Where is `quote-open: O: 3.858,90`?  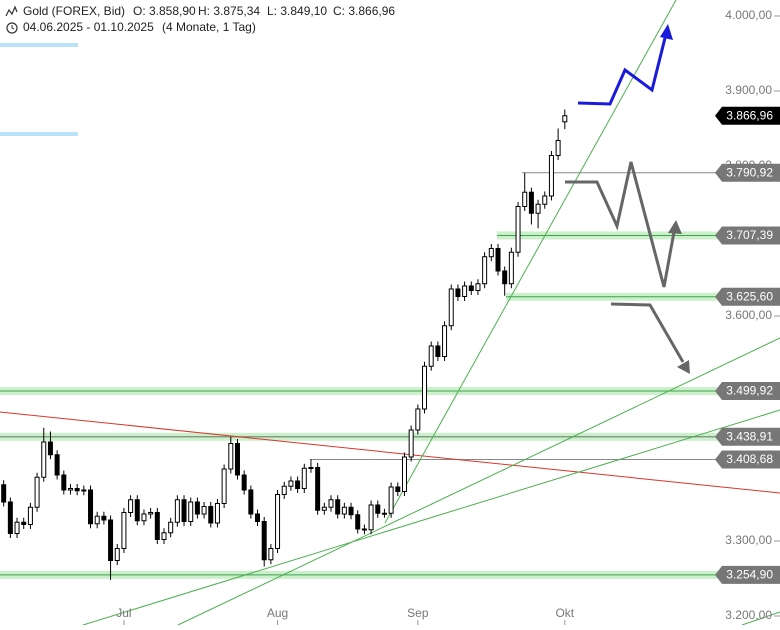
quote-open: O: 3.858,90 is located at coordinates (164, 11).